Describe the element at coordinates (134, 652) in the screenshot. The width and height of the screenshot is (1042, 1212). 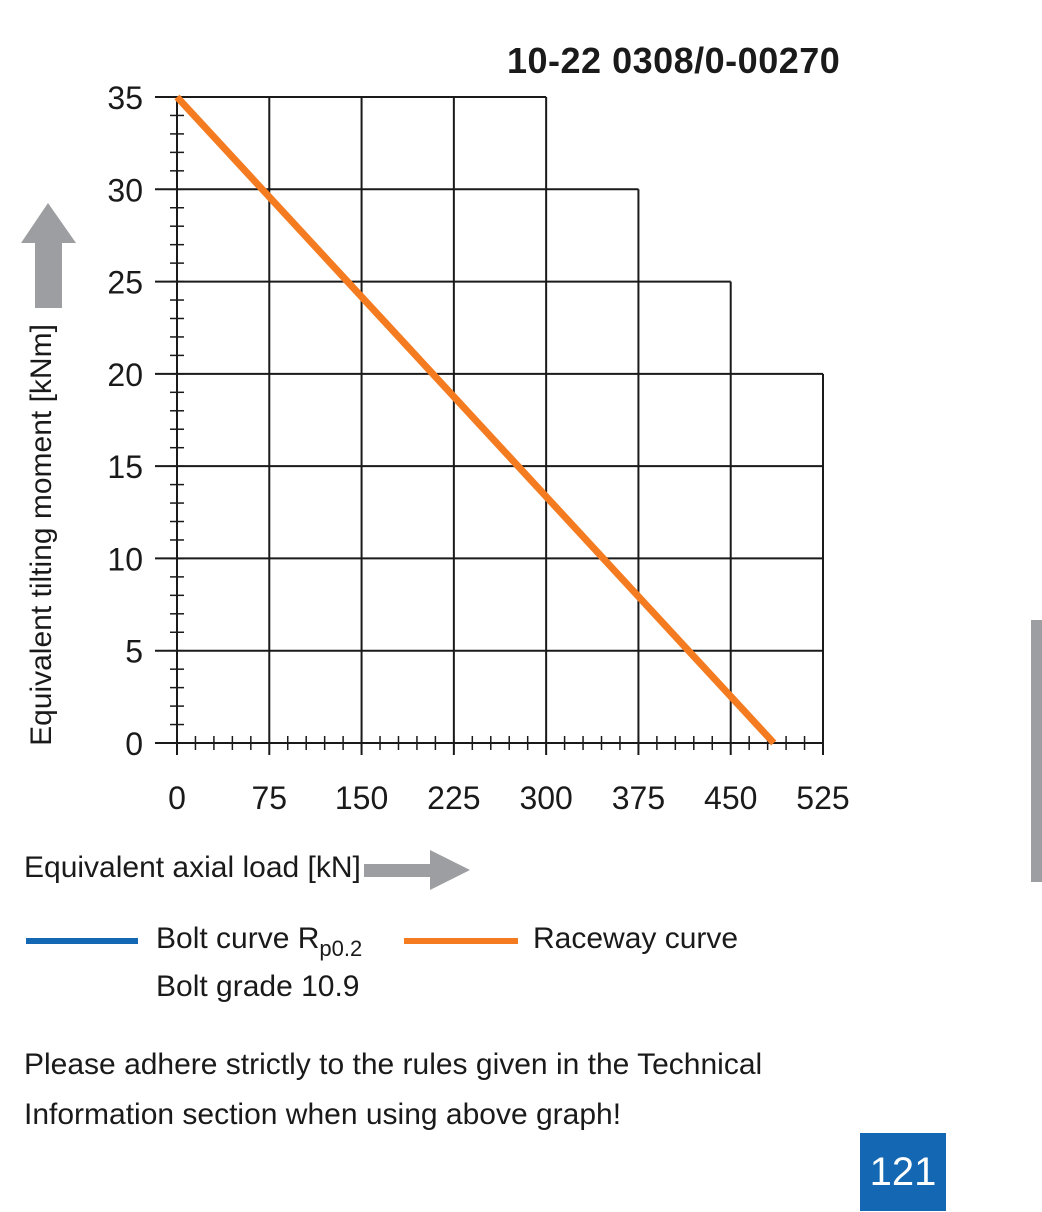
I see `y-tick-label: 5` at that location.